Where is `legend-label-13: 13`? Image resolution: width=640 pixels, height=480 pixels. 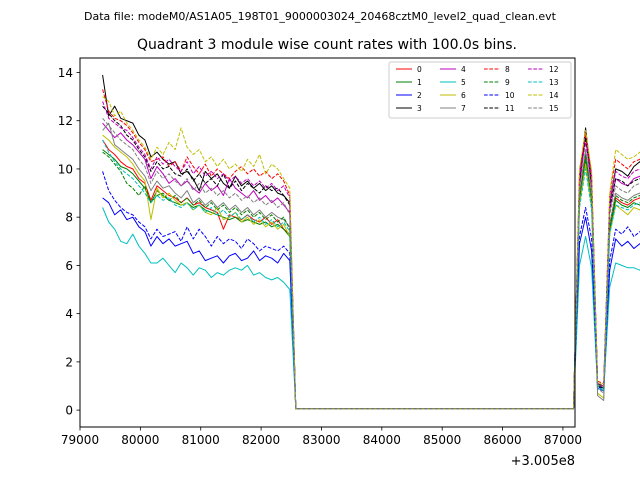
legend-label-13: 13 is located at coordinates (554, 82).